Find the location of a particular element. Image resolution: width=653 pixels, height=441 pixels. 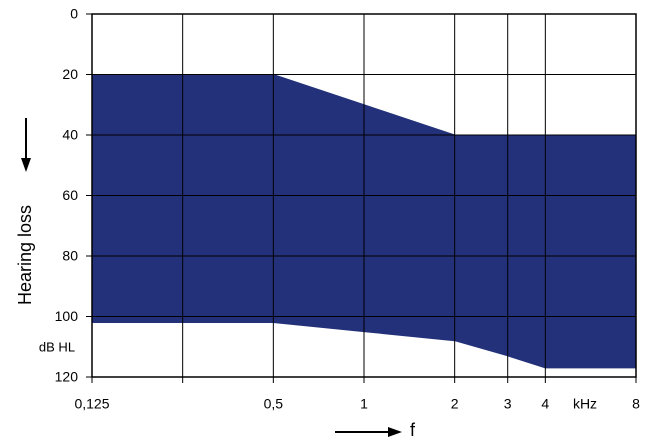

x-tick-label: 3 is located at coordinates (508, 404).